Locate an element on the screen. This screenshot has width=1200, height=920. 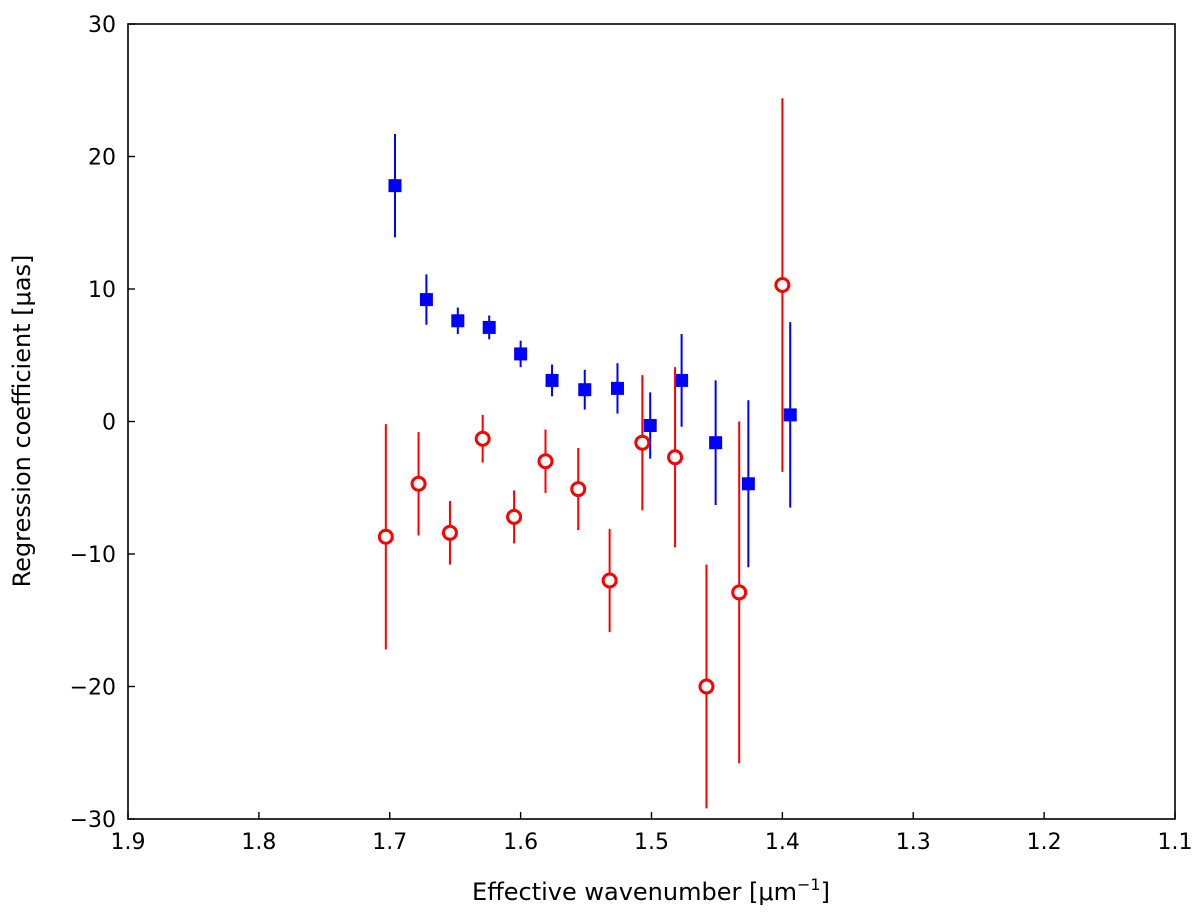
y-tick-label: −20 is located at coordinates (93, 688).